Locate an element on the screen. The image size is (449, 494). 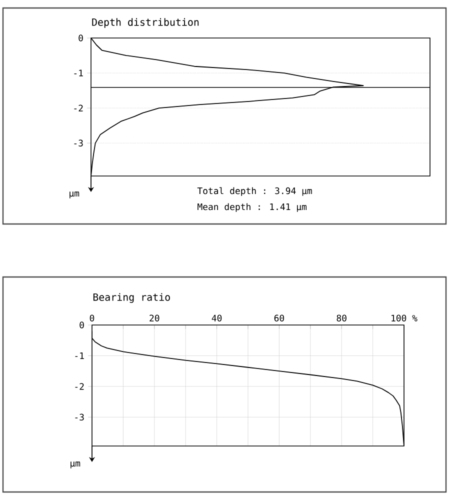
text: Total depth : 3.94 µm is located at coordinates (254, 191).